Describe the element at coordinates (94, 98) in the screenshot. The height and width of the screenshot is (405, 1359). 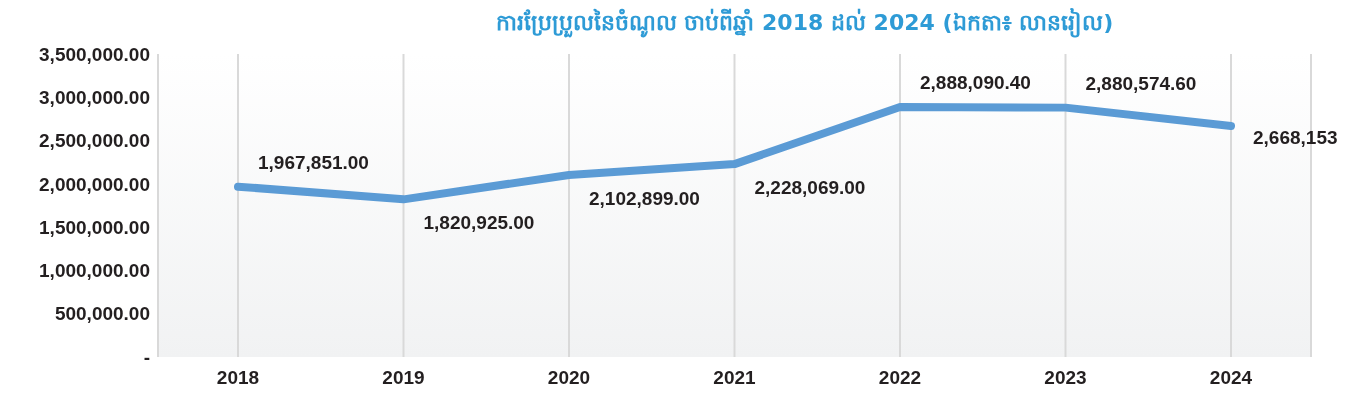
I see `y-tick-label: 3,000,000.00` at that location.